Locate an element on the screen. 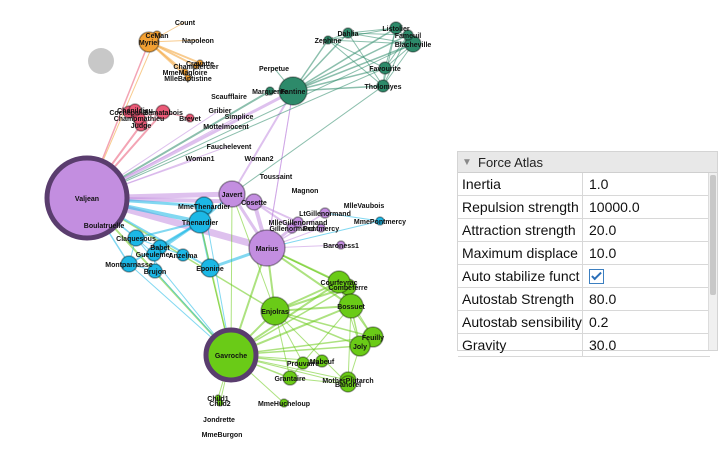 Image resolution: width=720 pixels, height=451 pixels. property-row-autostab-sensibility: Autostab sensibility 0.2 is located at coordinates (584, 322).